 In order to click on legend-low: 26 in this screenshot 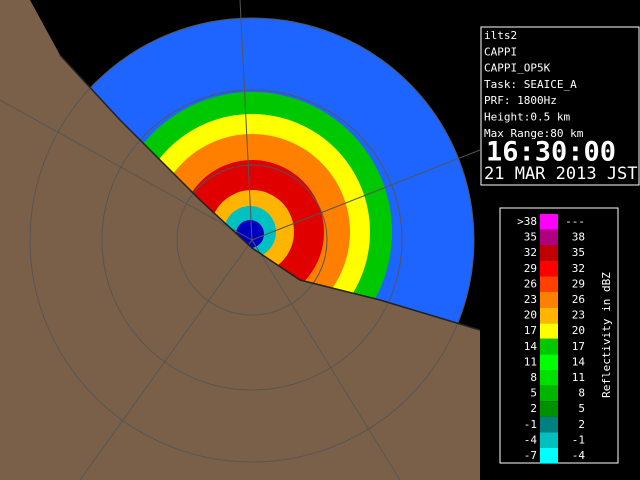, I will do `click(530, 283)`.